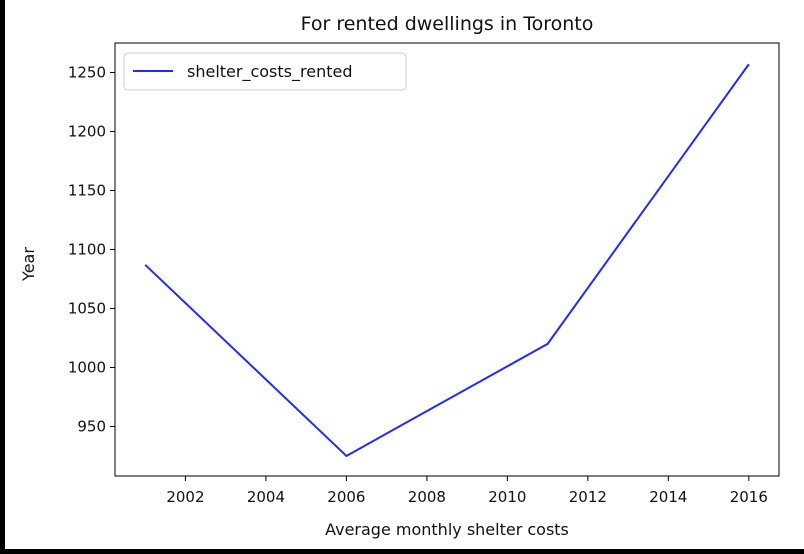  Describe the element at coordinates (668, 497) in the screenshot. I see `x-tick-label: 2014` at that location.